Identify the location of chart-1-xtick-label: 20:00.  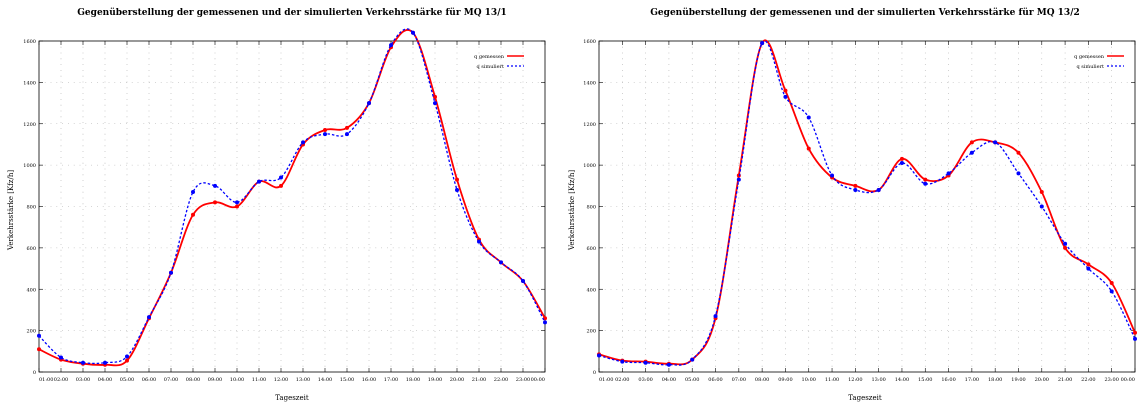
(457, 380).